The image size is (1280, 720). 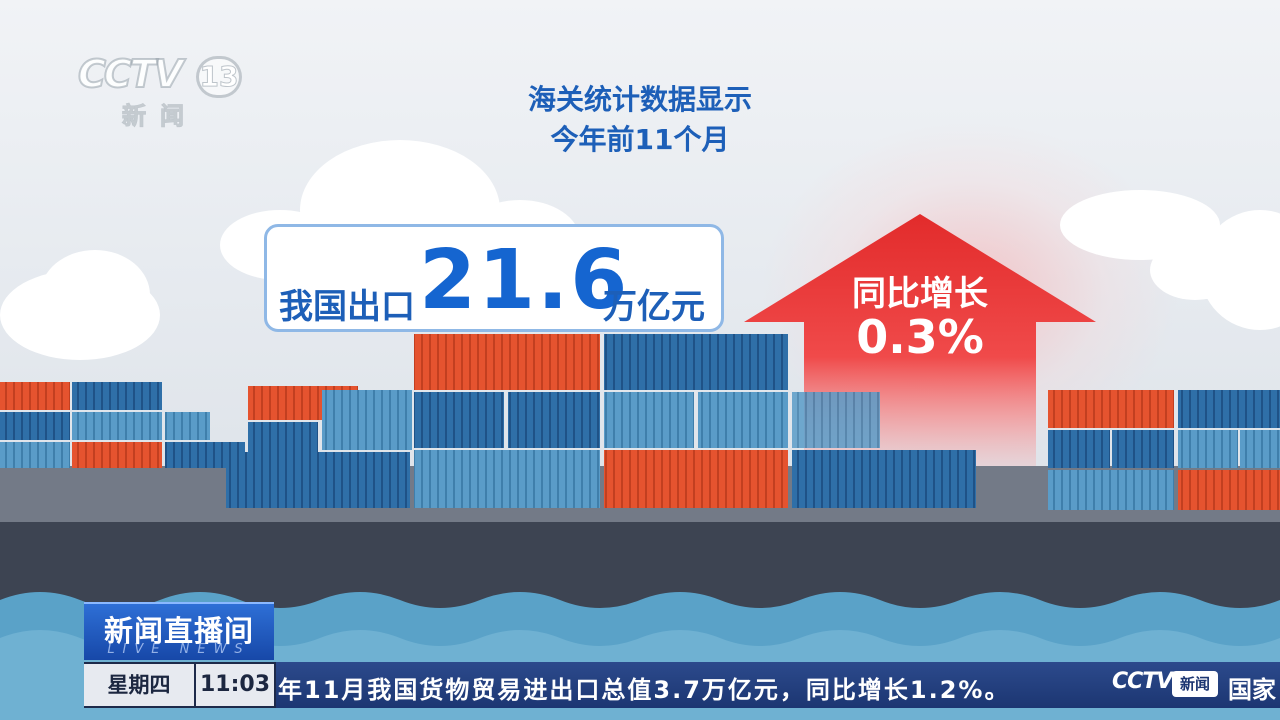 What do you see at coordinates (644, 690) in the screenshot?
I see `ticker-headline: 年11月我国货物贸易进出口总值3.7万亿元，同比增长1.2%。` at bounding box center [644, 690].